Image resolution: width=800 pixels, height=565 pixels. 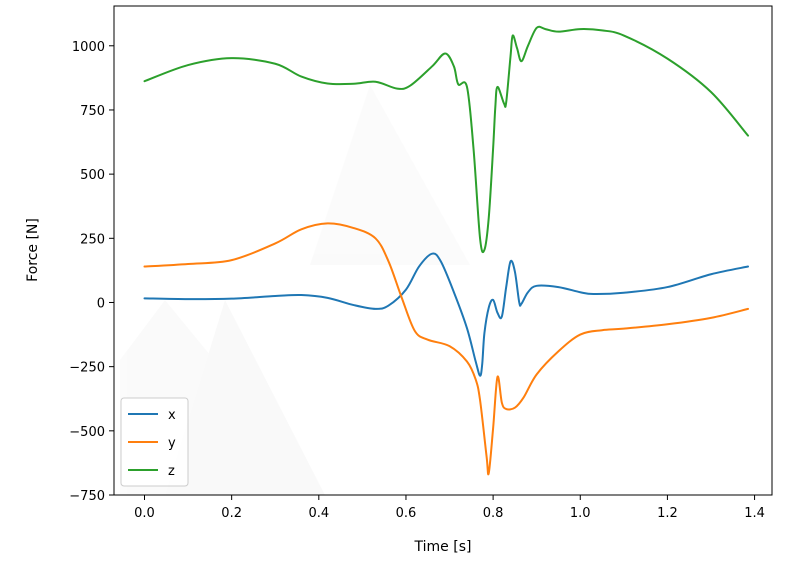 I want to click on y-tick-label: 0, so click(x=101, y=303).